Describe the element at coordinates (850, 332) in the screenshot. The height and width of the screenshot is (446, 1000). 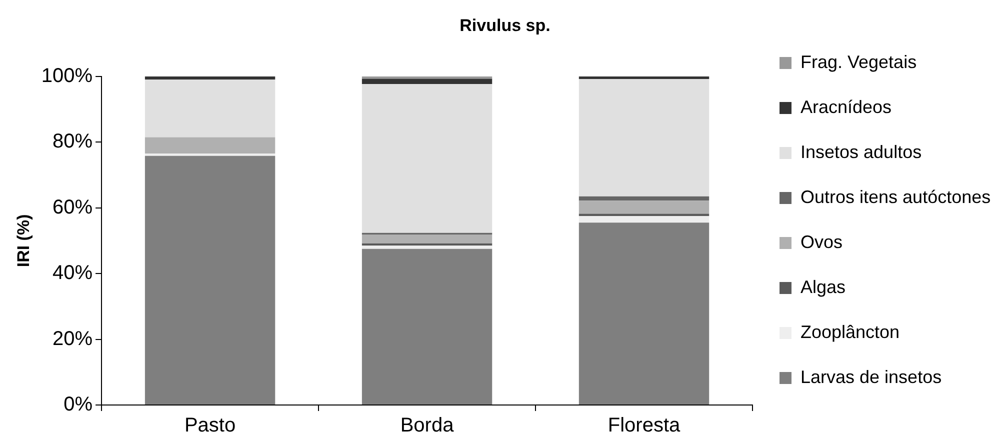
I see `legend-label: Zooplâncton` at that location.